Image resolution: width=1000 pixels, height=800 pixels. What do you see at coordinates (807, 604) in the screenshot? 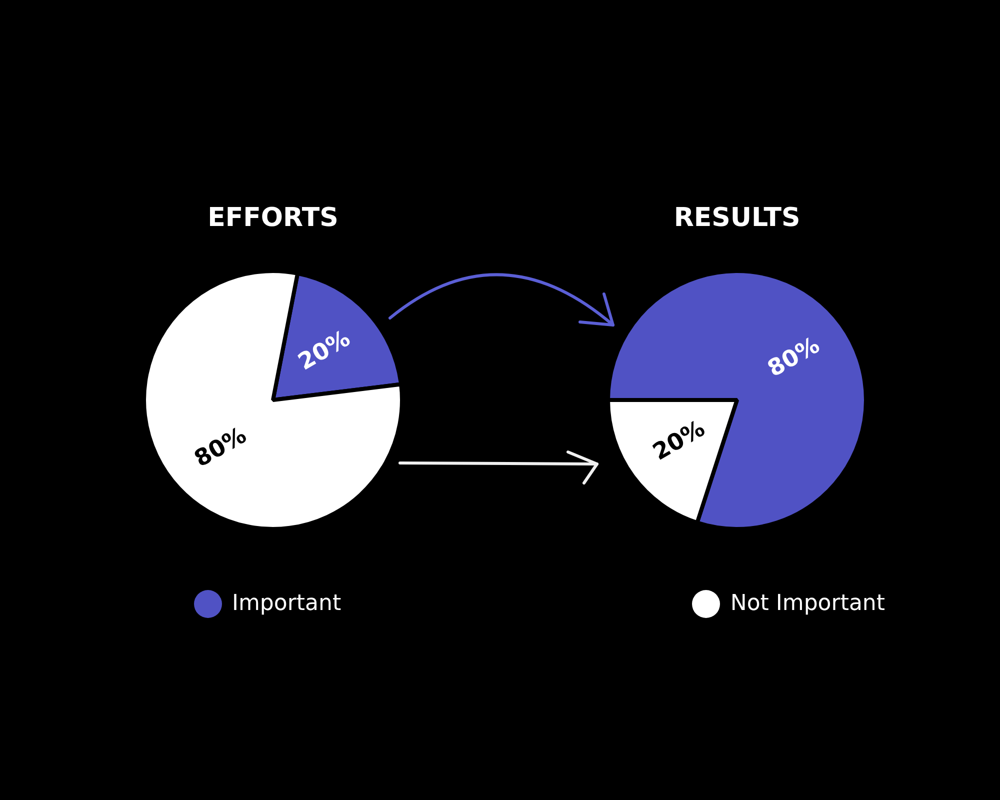
I see `legend-label: Not Important` at bounding box center [807, 604].